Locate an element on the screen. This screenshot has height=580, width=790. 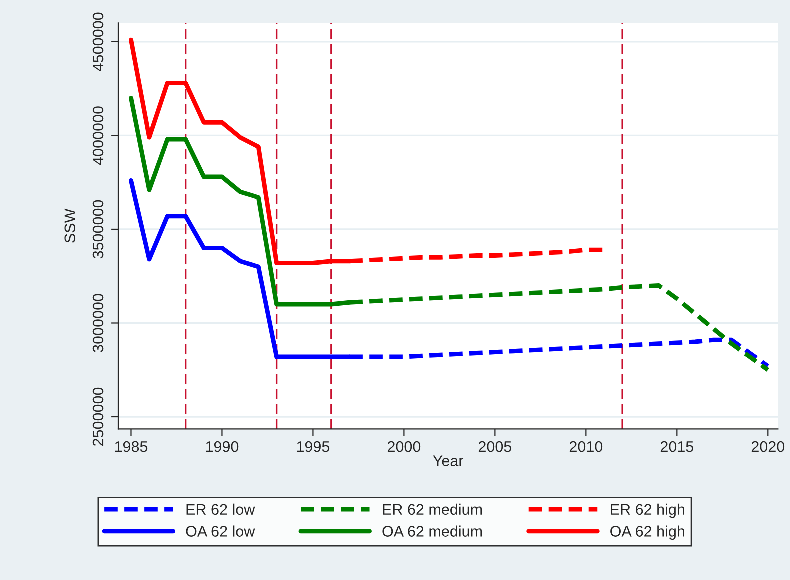
x-tick-label: 1995 is located at coordinates (313, 446).